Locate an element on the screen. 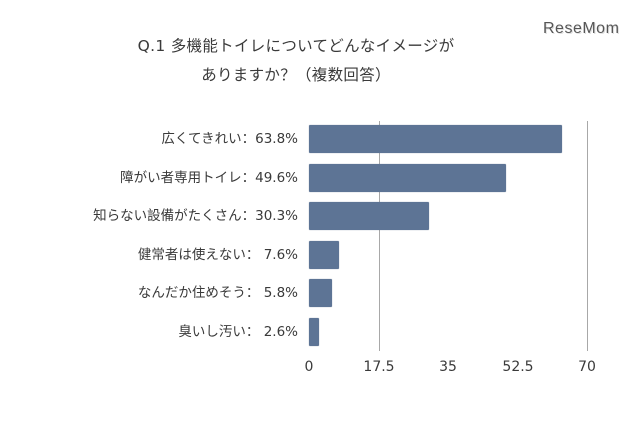  category-label: 臭いし汚い： 2.6% is located at coordinates (238, 332).